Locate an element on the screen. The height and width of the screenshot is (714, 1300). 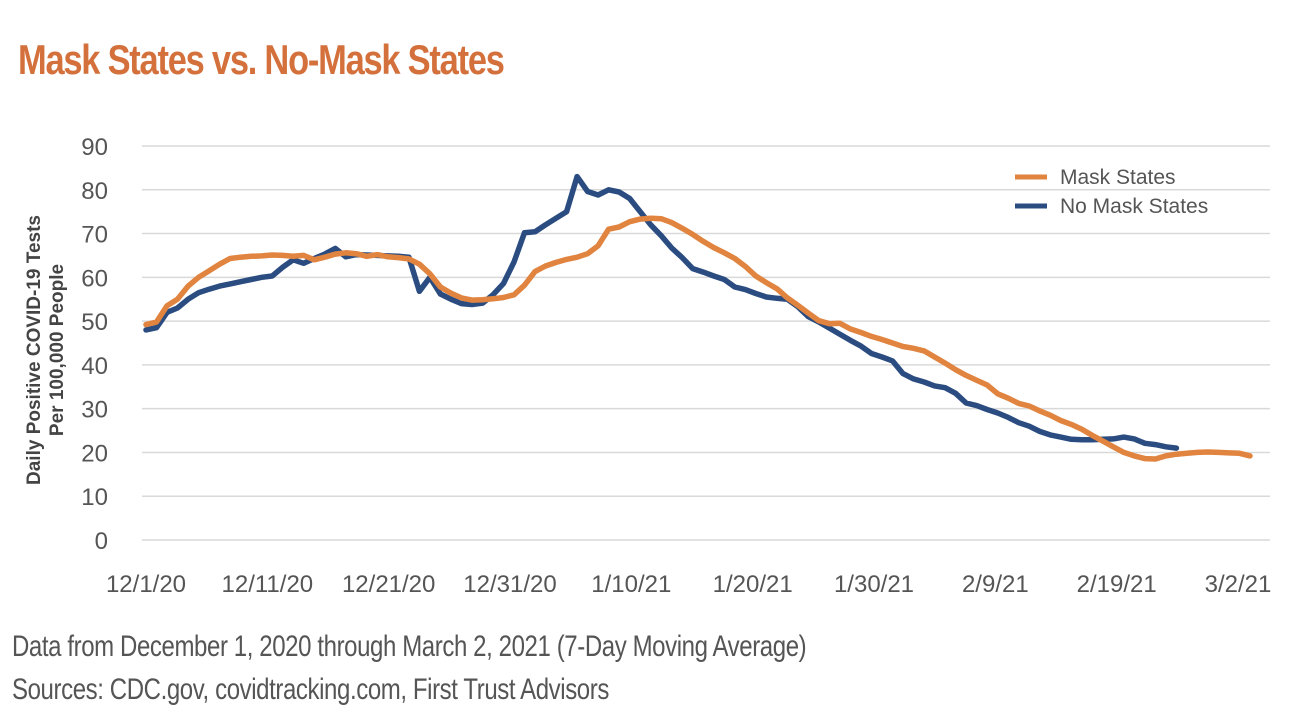
legend-label-no-mask-states: No Mask States is located at coordinates (1134, 206).